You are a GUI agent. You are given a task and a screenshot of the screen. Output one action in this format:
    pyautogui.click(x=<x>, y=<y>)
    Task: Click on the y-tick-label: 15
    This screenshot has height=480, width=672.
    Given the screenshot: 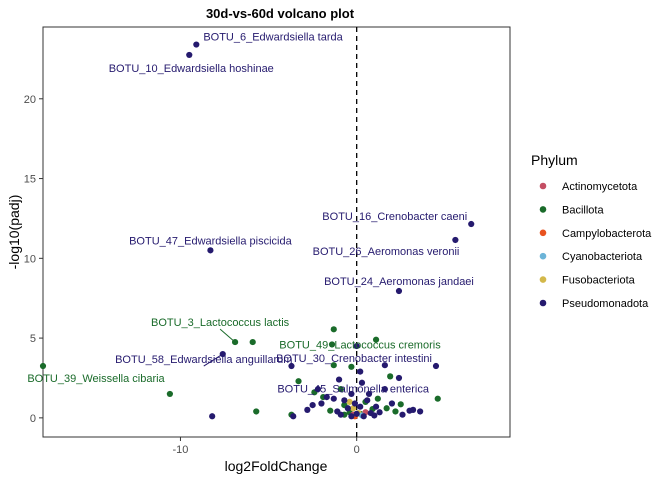 What is the action you would take?
    pyautogui.click(x=30, y=180)
    